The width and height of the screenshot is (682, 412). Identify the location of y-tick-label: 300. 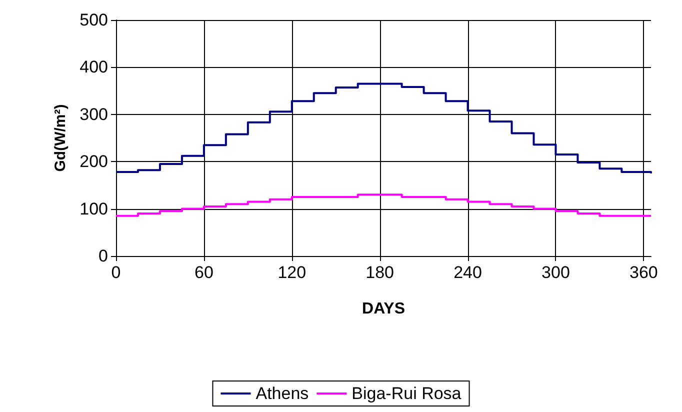
(94, 114).